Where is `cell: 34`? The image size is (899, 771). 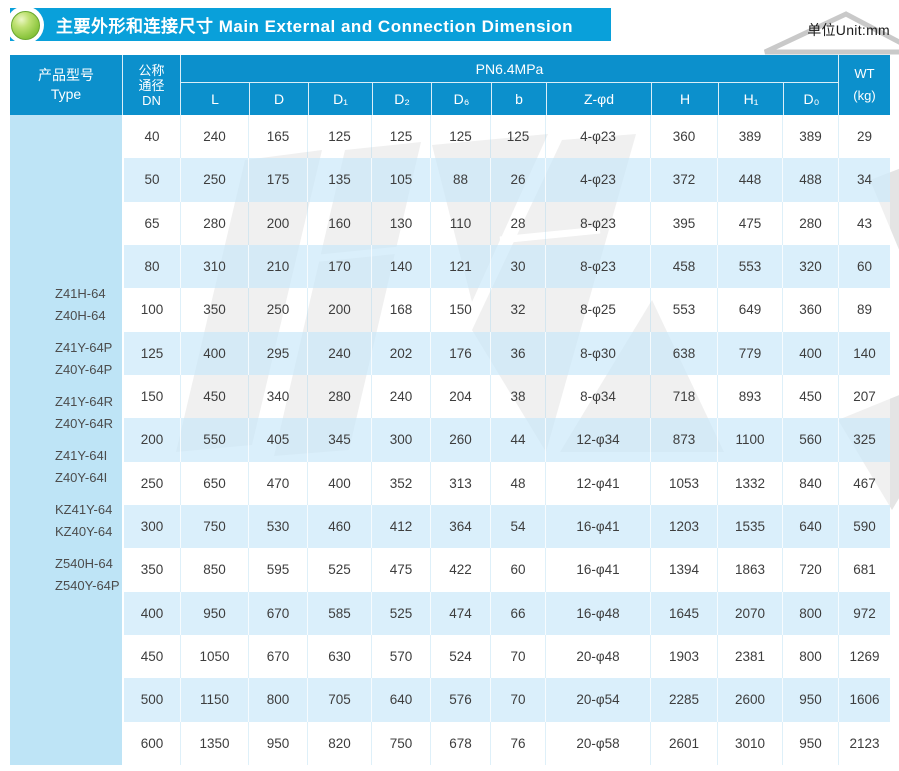
cell: 34 is located at coordinates (864, 180).